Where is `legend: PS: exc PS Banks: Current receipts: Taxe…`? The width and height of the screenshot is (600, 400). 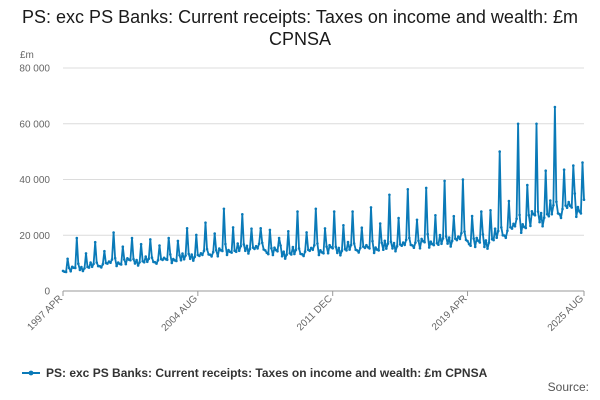 legend: PS: exc PS Banks: Current receipts: Taxe… is located at coordinates (255, 373).